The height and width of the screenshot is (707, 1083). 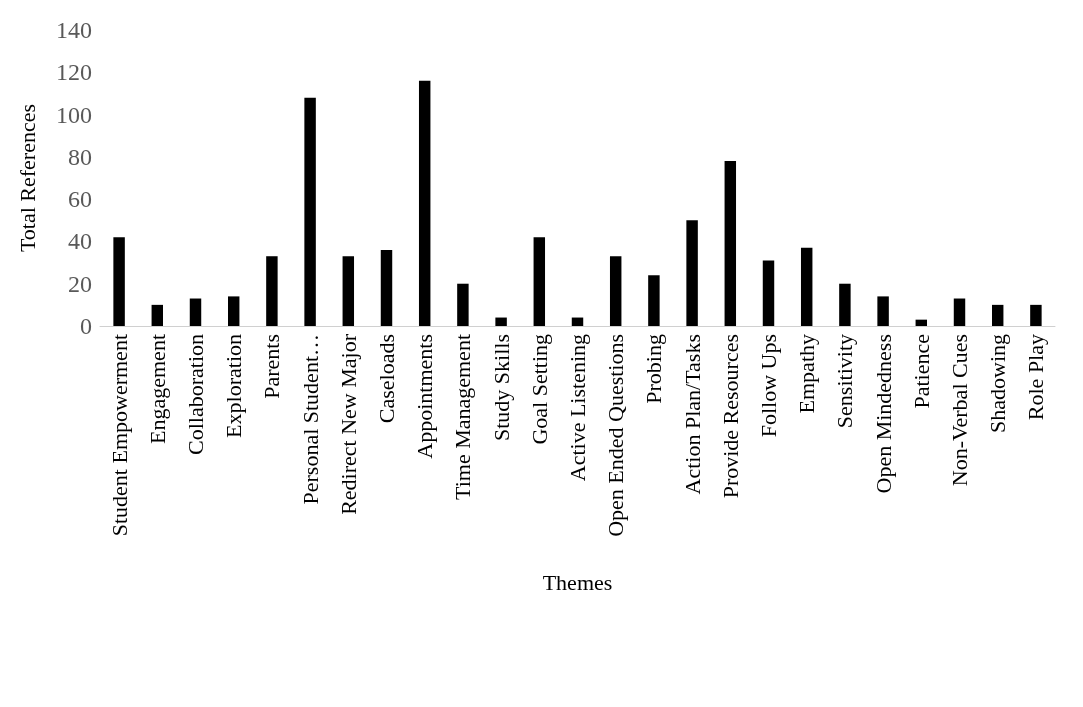 What do you see at coordinates (921, 371) in the screenshot?
I see `x-tick-label: Patience` at bounding box center [921, 371].